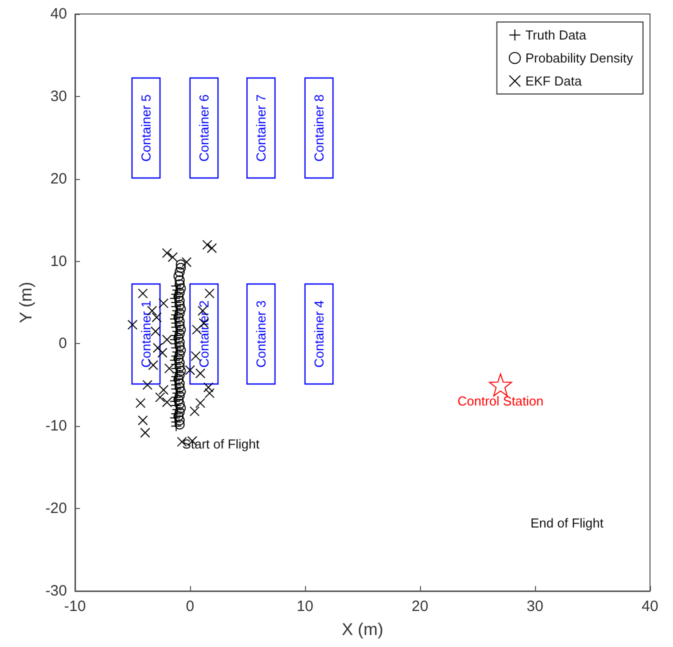 This screenshot has width=673, height=647. What do you see at coordinates (363, 629) in the screenshot?
I see `x-axis-title: X (m)` at bounding box center [363, 629].